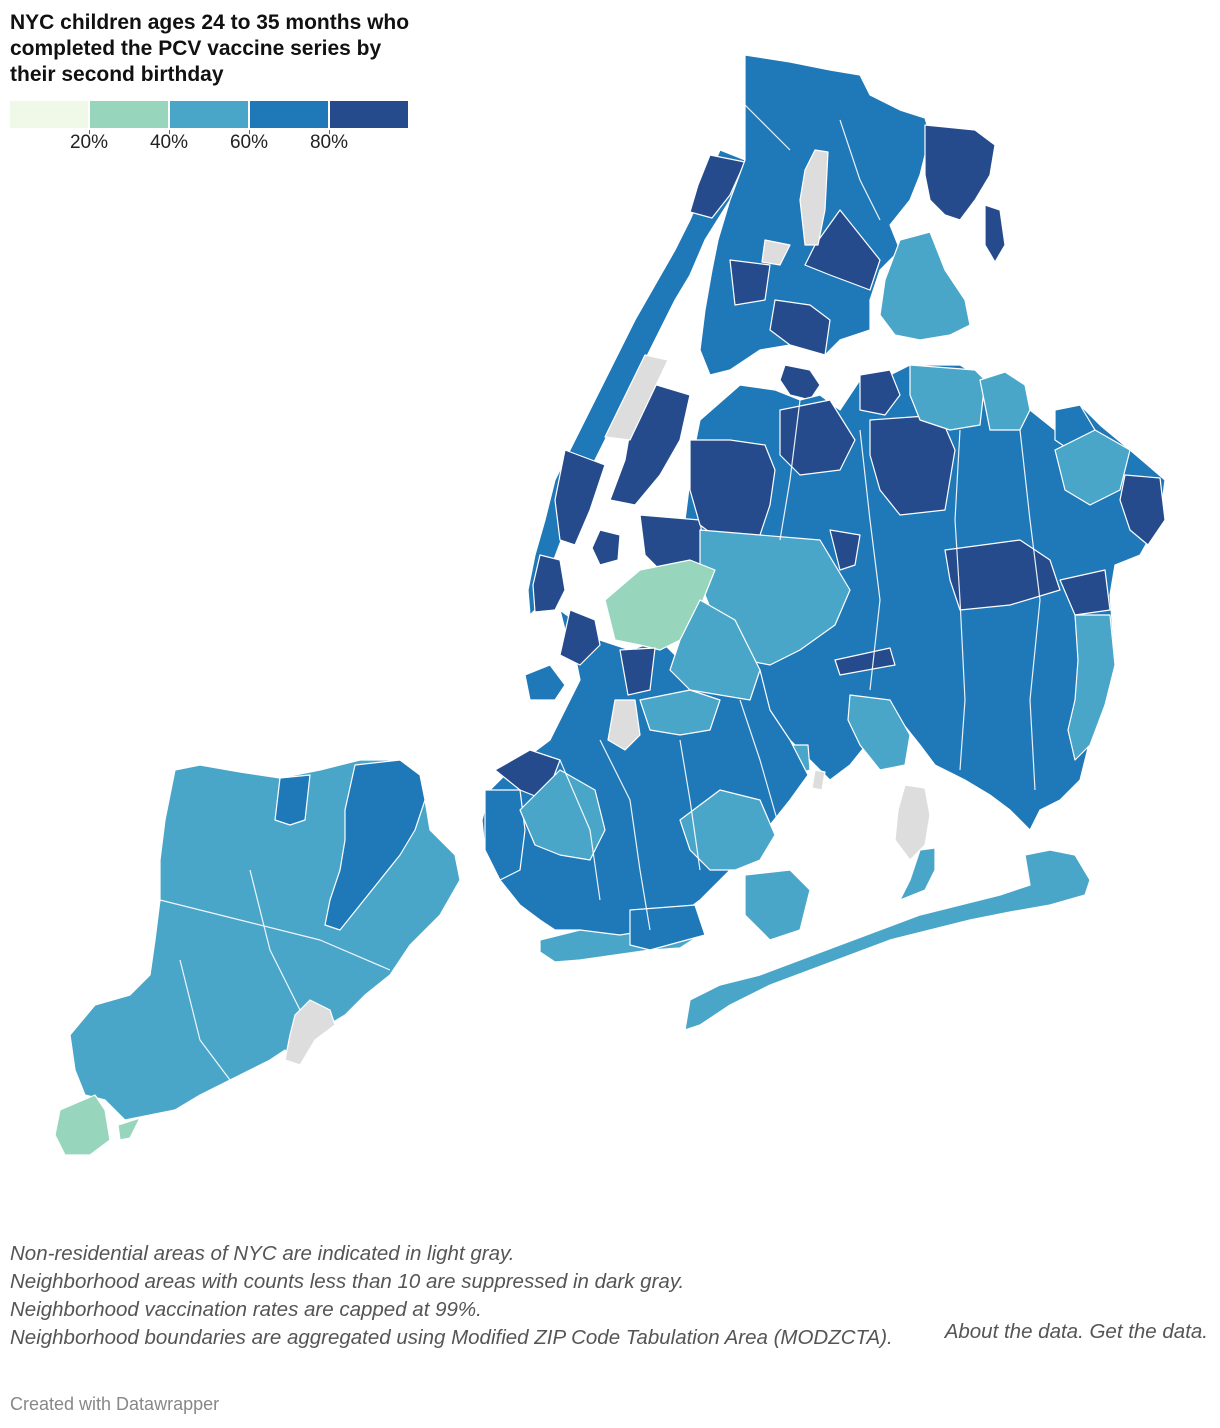 This screenshot has height=1428, width=1220. Describe the element at coordinates (580, 637) in the screenshot. I see `region-brooklyn-greenpoint` at that location.